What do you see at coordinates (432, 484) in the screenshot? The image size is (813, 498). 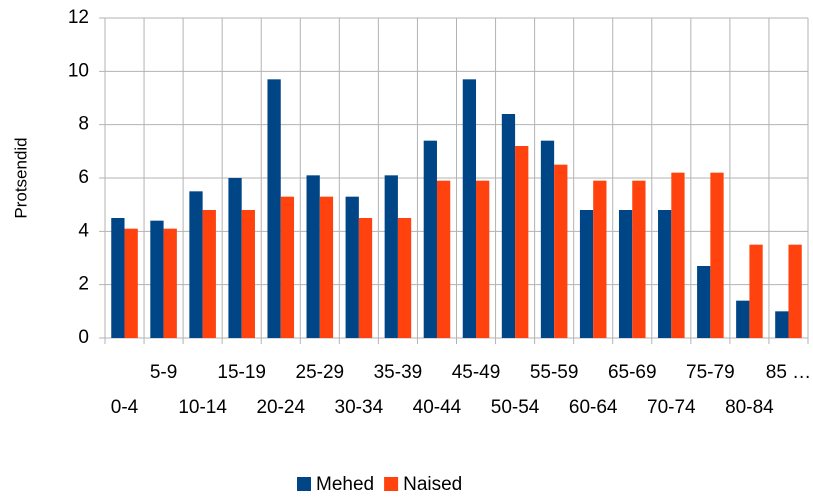 I see `legend-label: Naised` at bounding box center [432, 484].